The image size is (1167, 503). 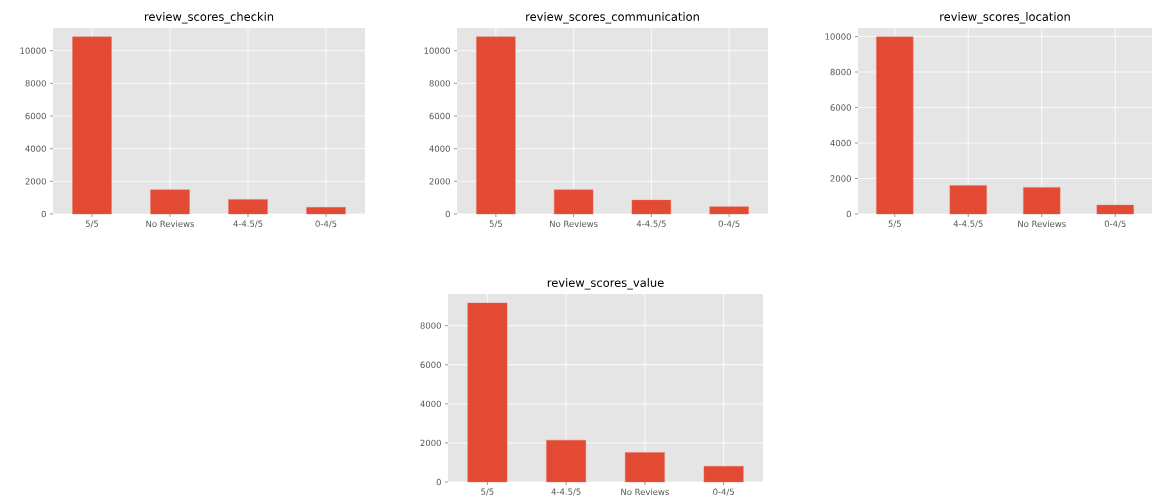 What do you see at coordinates (605, 284) in the screenshot?
I see `chart-title: review_scores_value` at bounding box center [605, 284].